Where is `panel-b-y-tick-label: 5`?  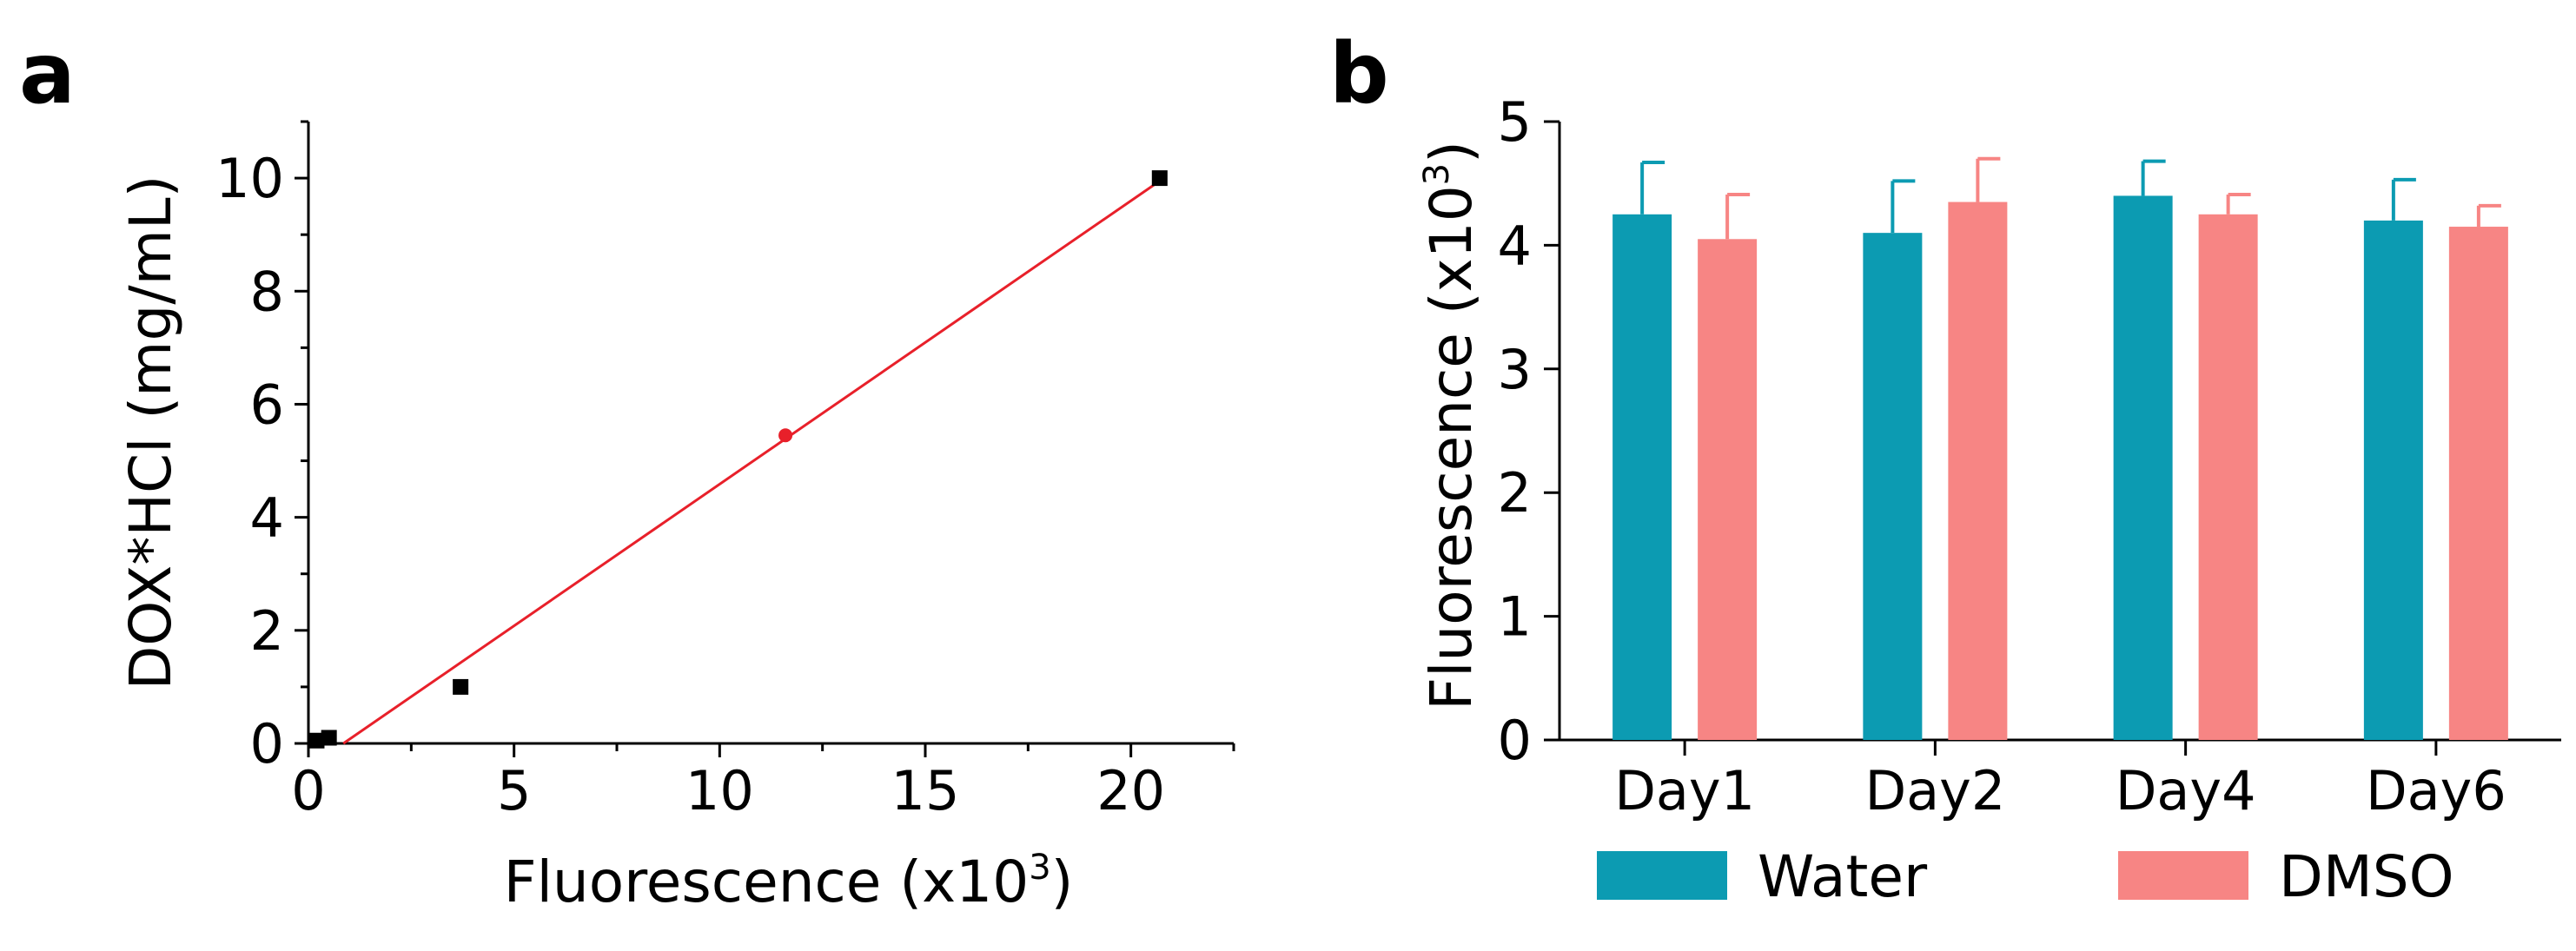 panel-b-y-tick-label: 5 is located at coordinates (1515, 122).